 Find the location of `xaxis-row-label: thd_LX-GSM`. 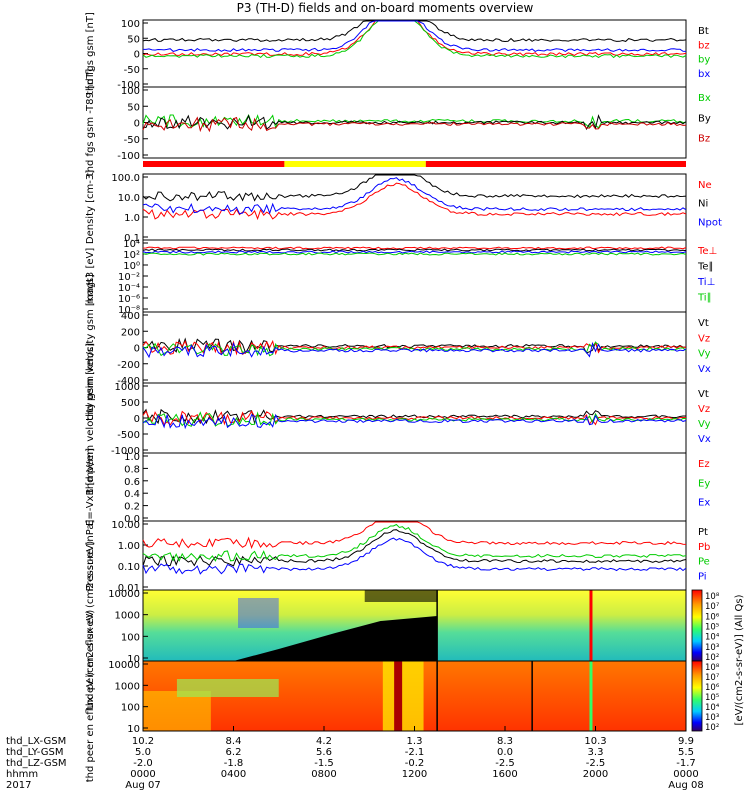

xaxis-row-label: thd_LX-GSM is located at coordinates (36, 741).